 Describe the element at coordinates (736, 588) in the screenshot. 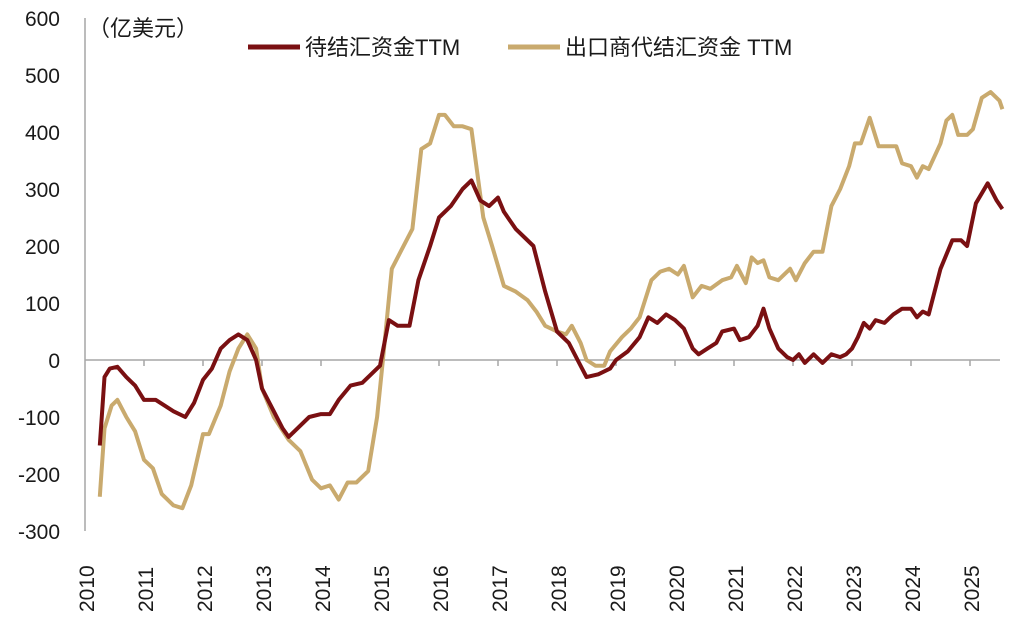

I see `x-tick-label: 2021` at that location.